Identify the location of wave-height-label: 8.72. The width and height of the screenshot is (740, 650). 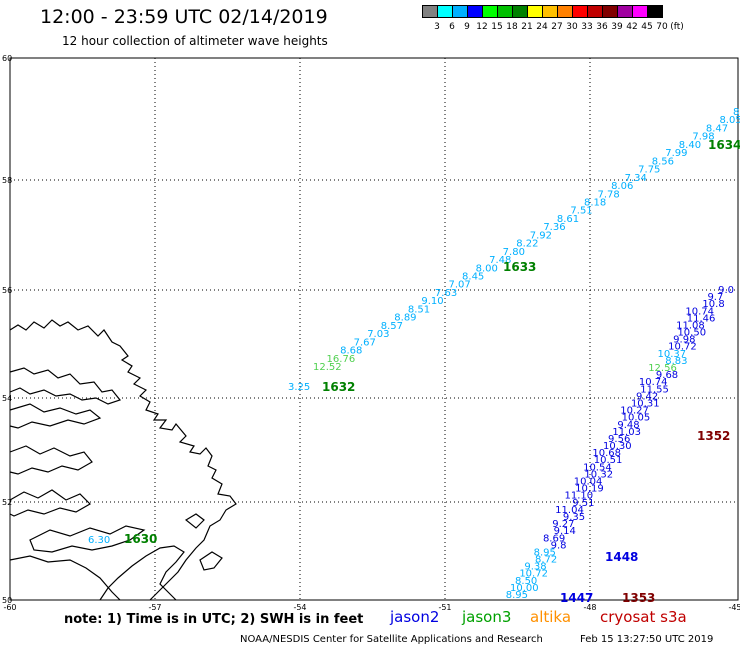
(546, 560).